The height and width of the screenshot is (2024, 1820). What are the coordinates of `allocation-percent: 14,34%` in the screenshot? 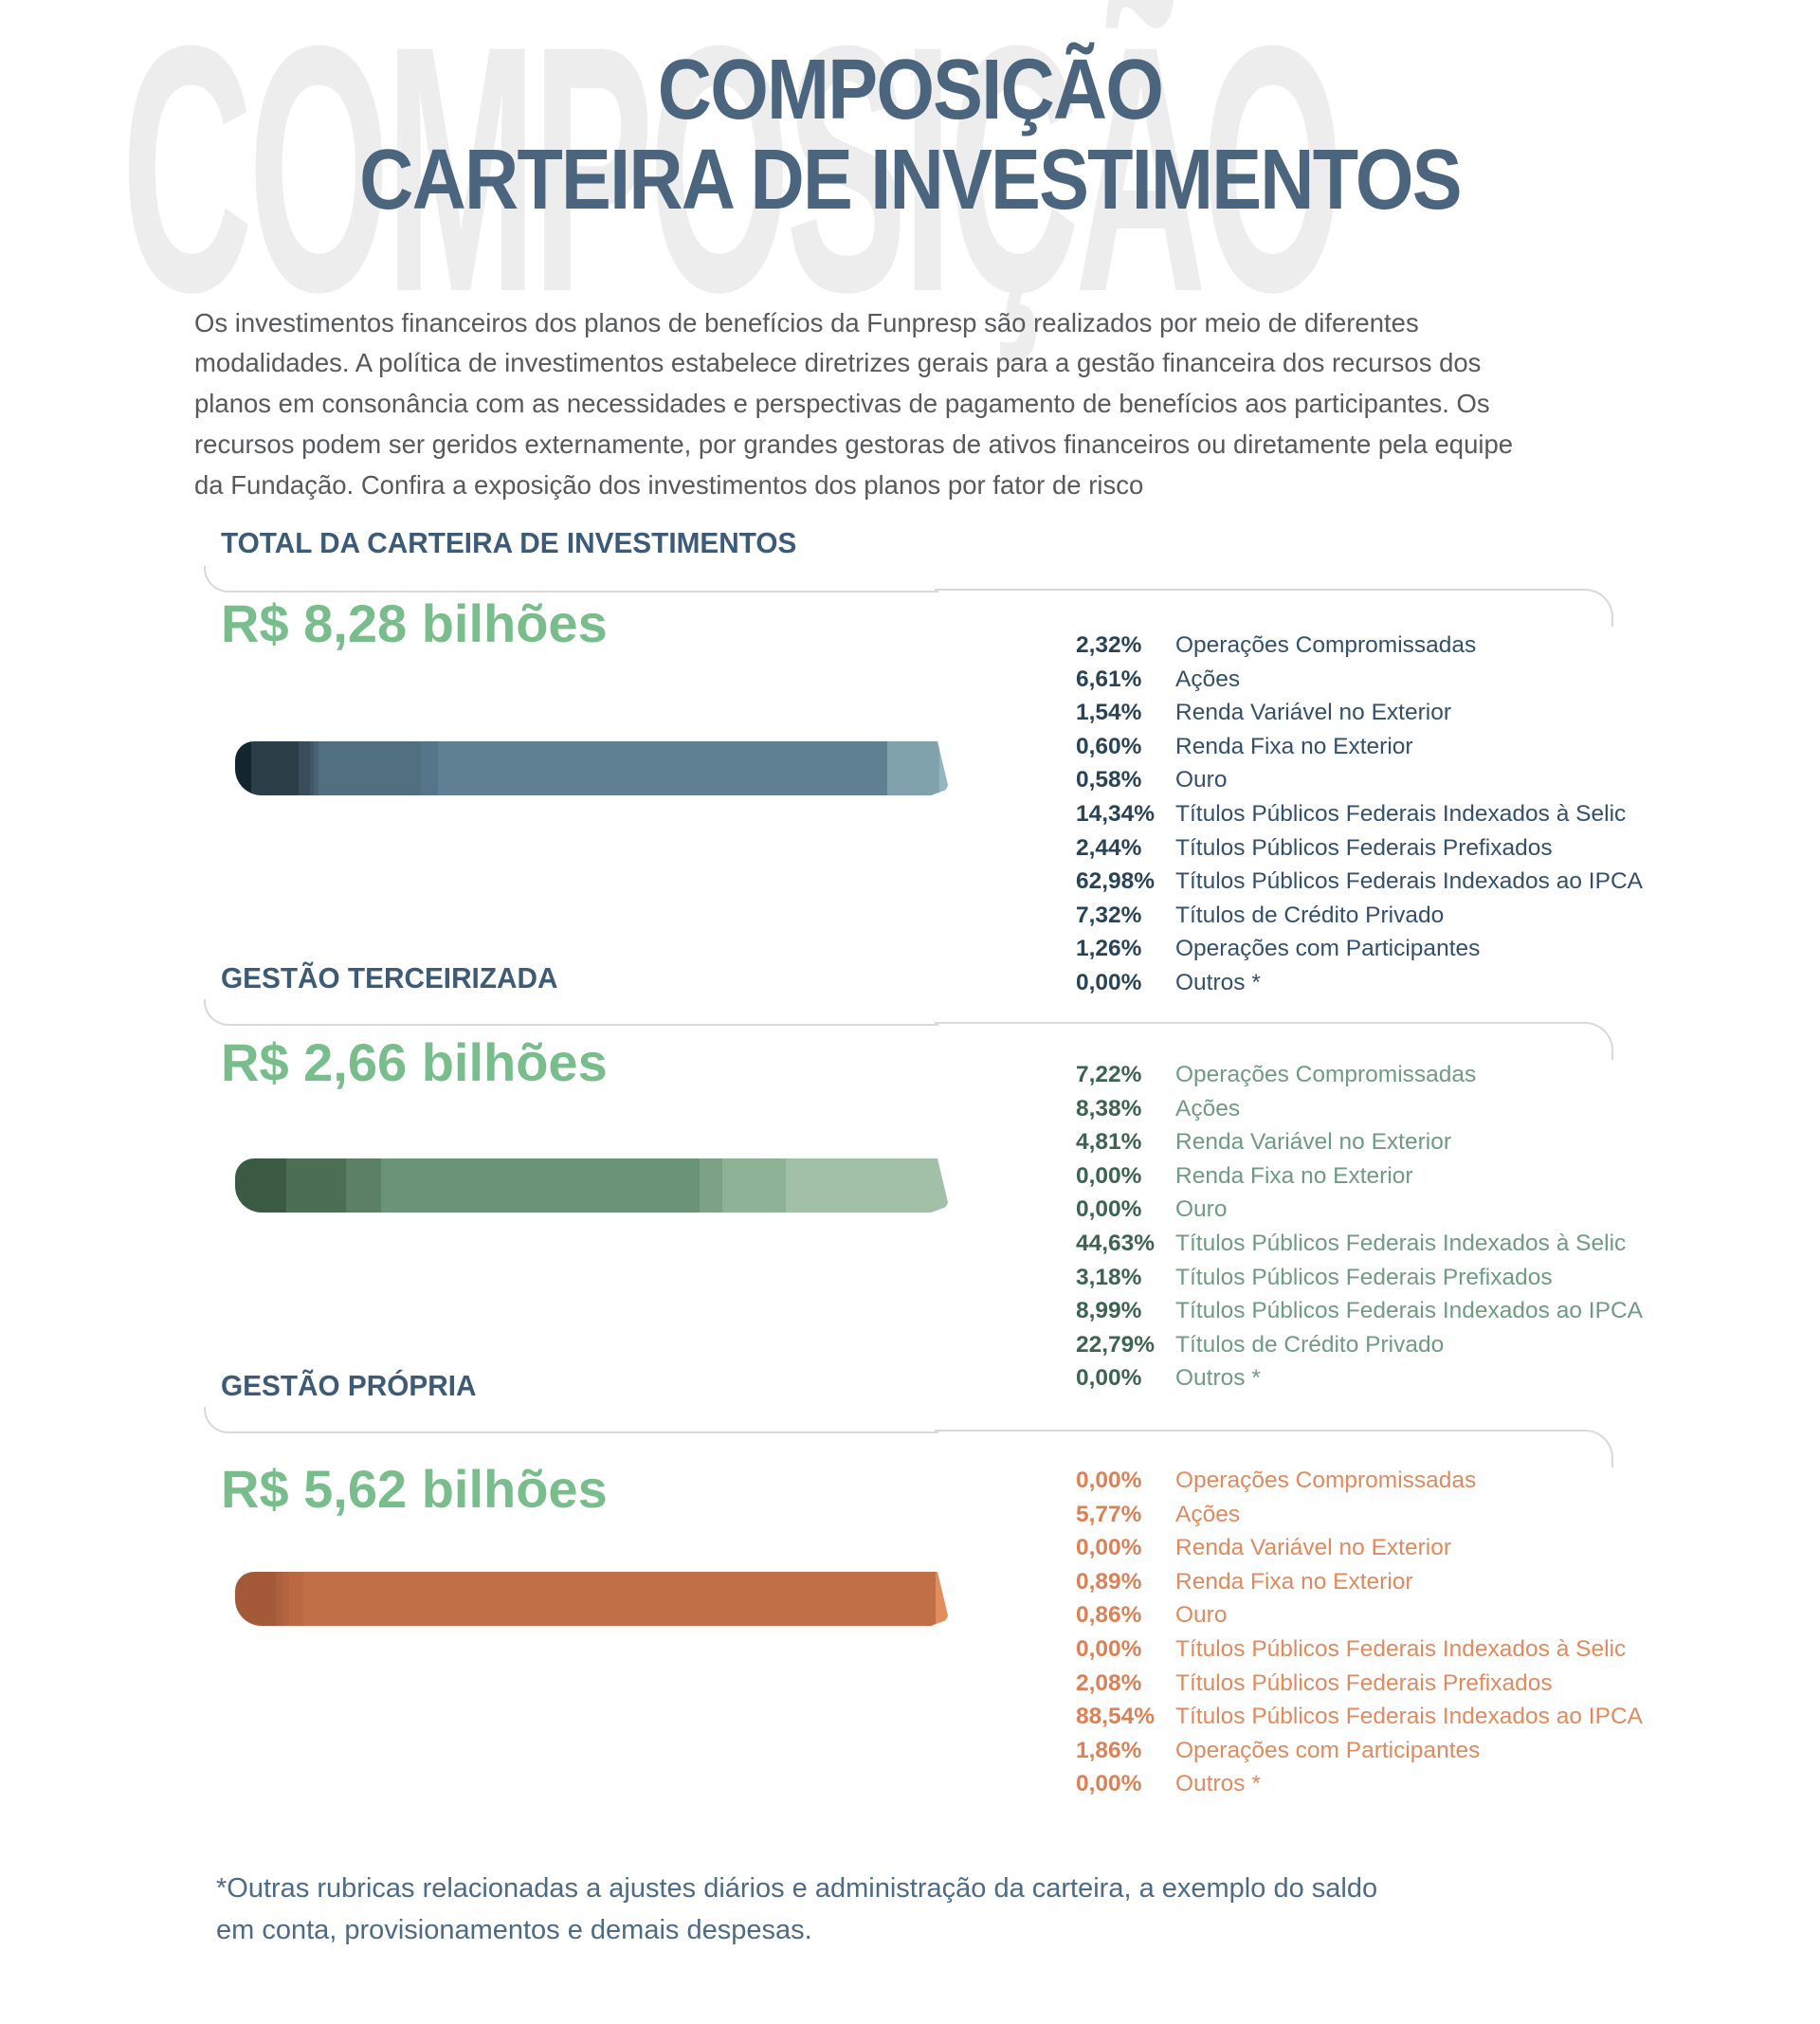 It's located at (1116, 813).